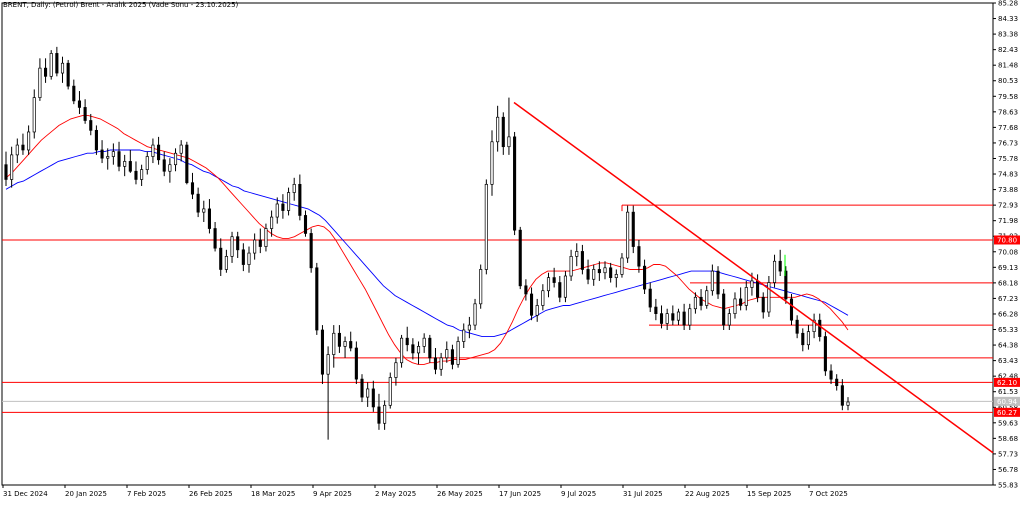 This screenshot has height=505, width=1024. I want to click on current-price-tag, so click(1007, 401).